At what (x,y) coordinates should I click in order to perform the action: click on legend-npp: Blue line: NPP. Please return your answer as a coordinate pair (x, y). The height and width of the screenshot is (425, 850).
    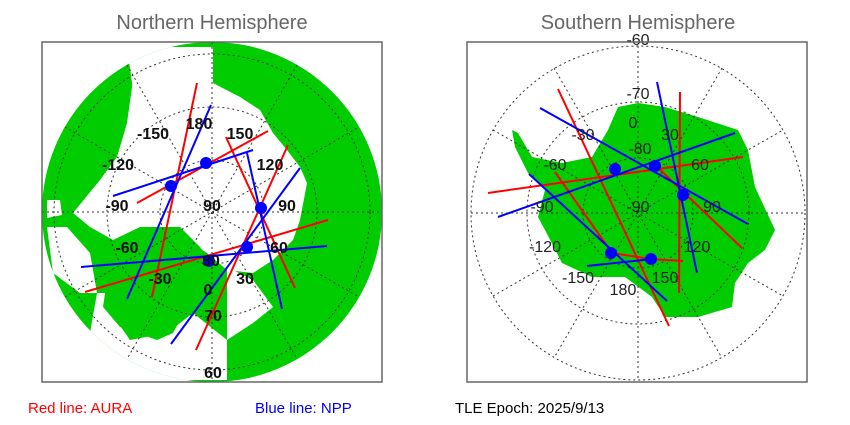
    Looking at the image, I should click on (303, 408).